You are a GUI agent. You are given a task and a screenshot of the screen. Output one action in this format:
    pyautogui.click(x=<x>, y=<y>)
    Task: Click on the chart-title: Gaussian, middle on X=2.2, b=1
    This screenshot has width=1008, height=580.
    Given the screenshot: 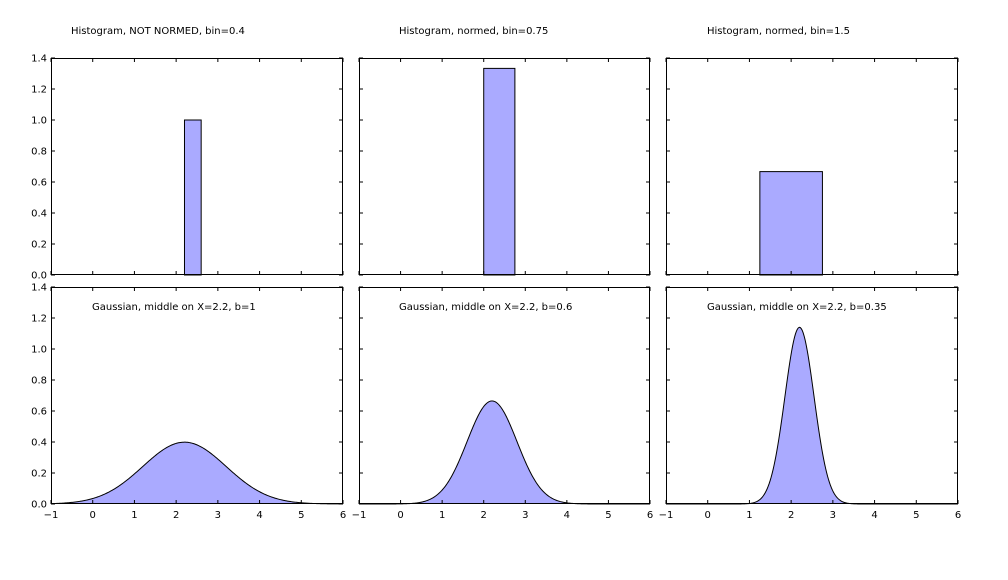 What is the action you would take?
    pyautogui.click(x=174, y=307)
    